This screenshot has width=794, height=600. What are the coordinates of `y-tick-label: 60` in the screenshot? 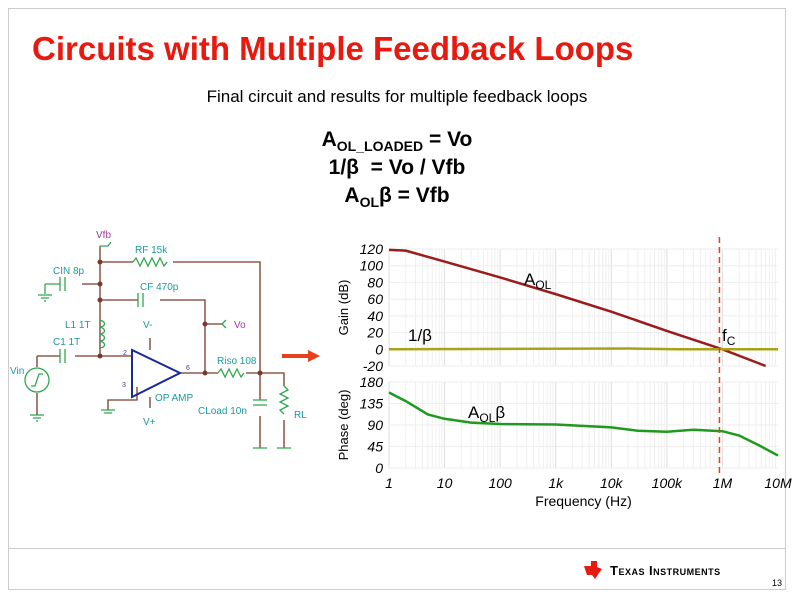 It's located at (375, 299).